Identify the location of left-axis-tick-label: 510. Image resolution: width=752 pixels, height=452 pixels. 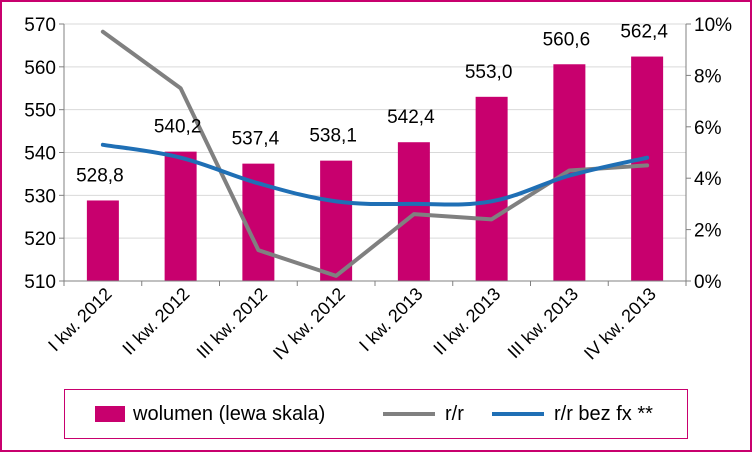
(40, 282).